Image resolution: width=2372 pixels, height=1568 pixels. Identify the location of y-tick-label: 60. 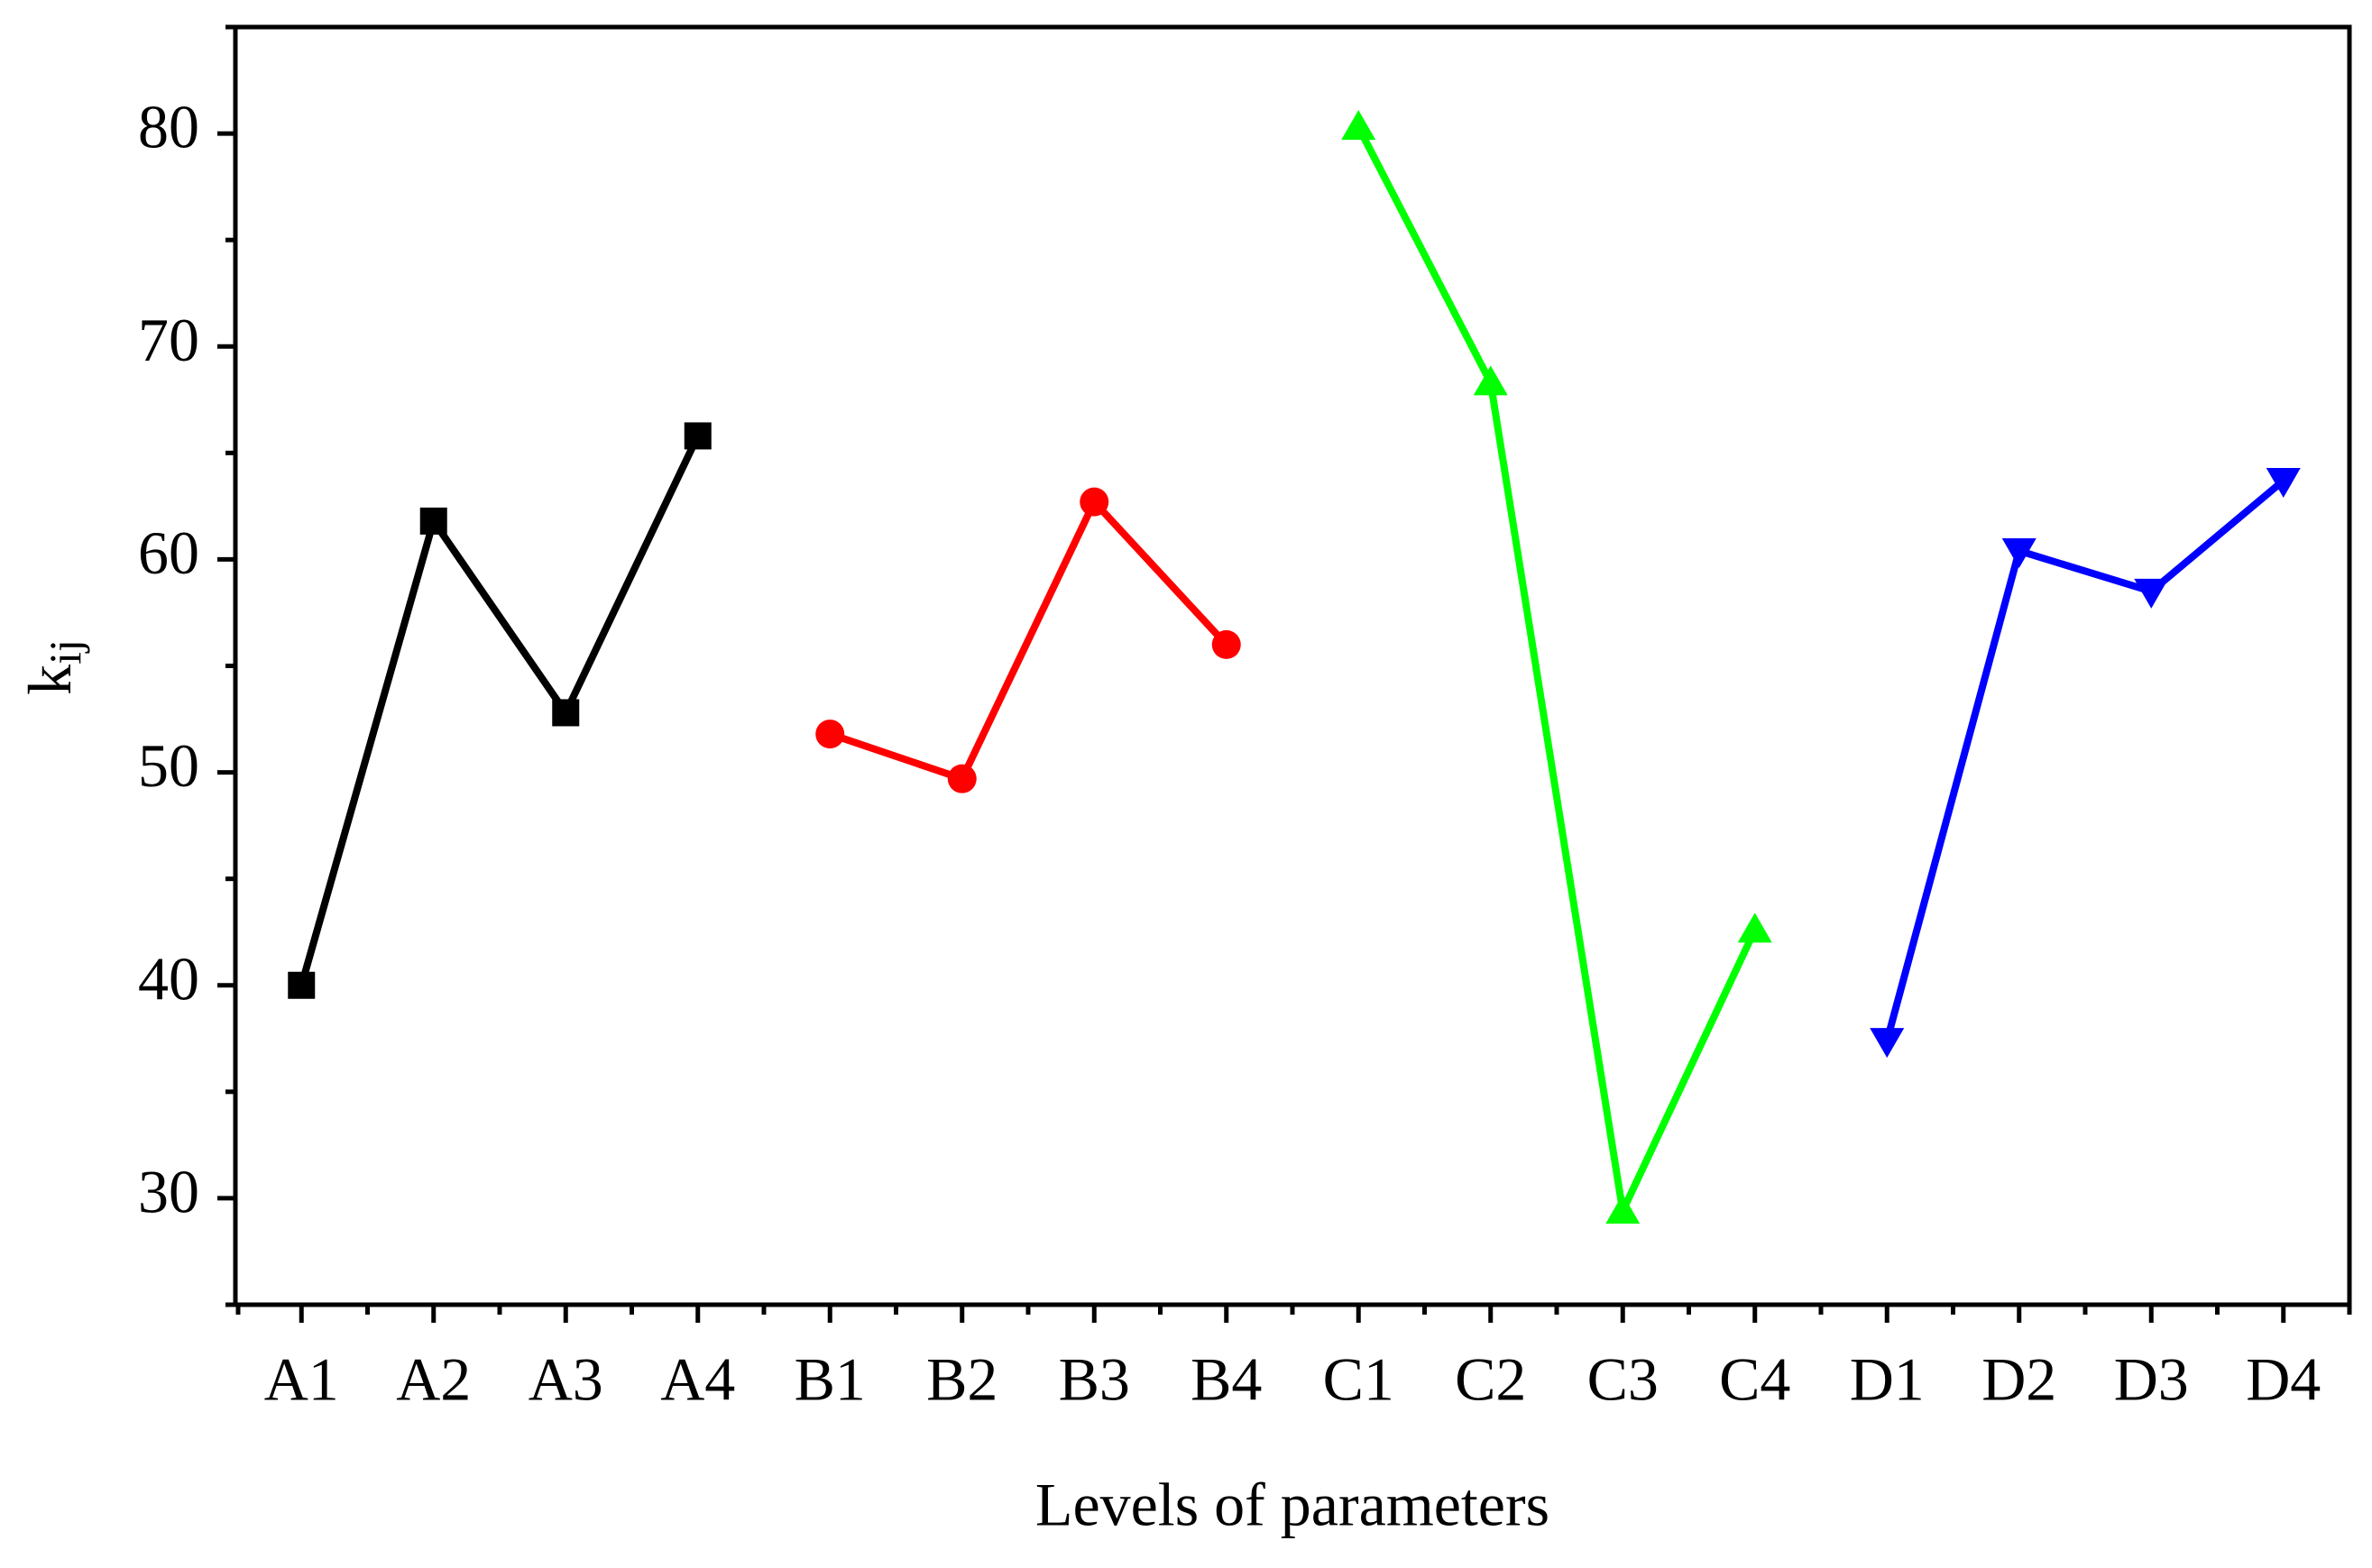
(168, 553).